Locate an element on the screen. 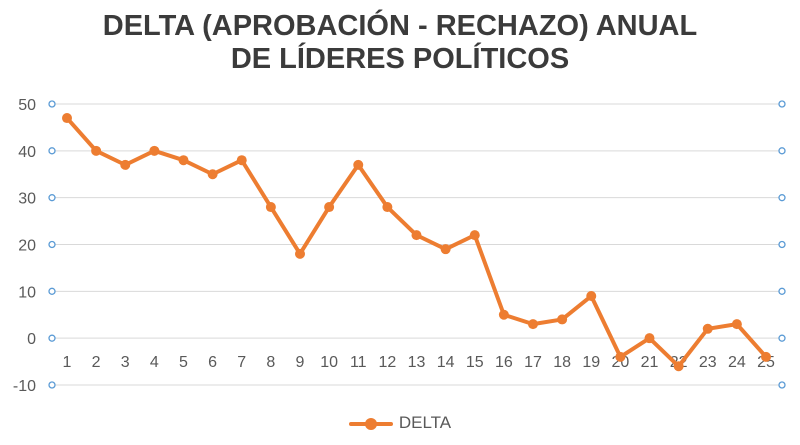 Image resolution: width=800 pixels, height=445 pixels. x-tick-label: 15 is located at coordinates (475, 362).